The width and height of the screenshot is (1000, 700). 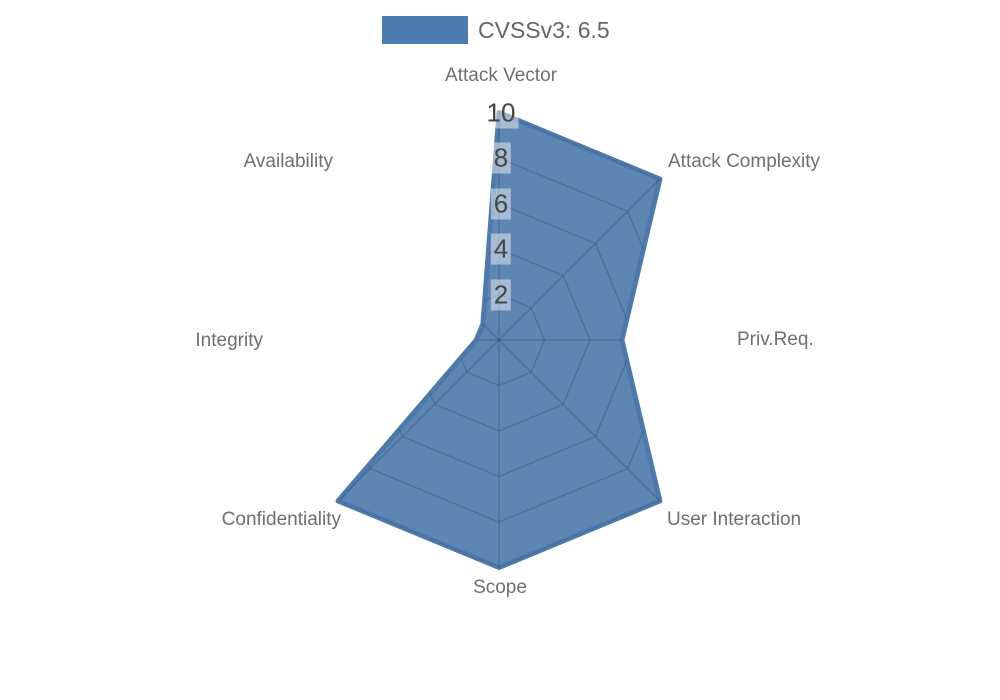 What do you see at coordinates (744, 161) in the screenshot?
I see `axis-label-attack-complexity: Attack Complexity` at bounding box center [744, 161].